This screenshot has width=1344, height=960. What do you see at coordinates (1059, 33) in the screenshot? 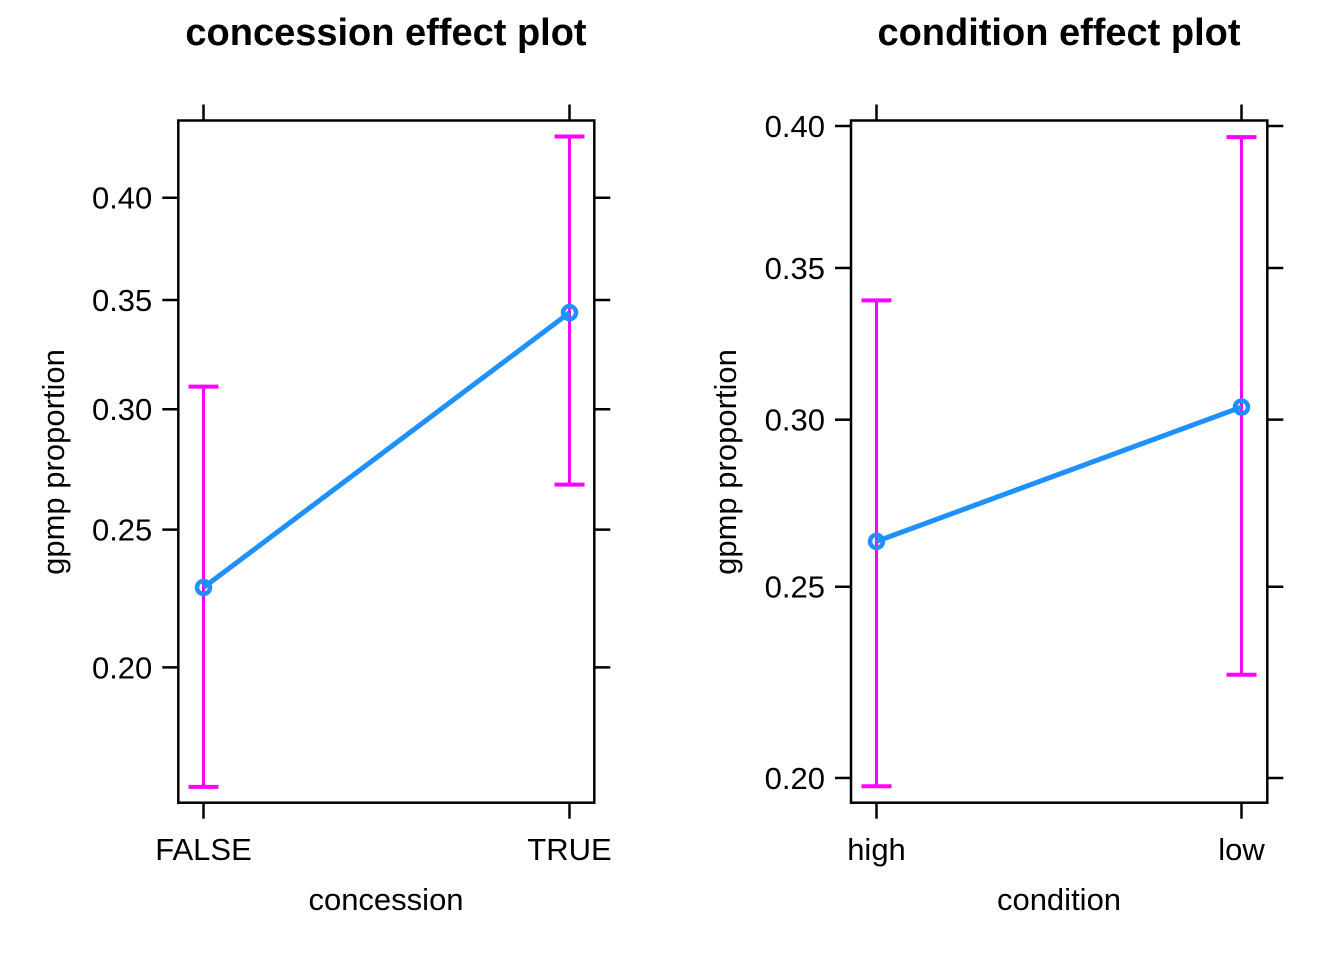
I see `right-chart-title: condition effect plot` at bounding box center [1059, 33].